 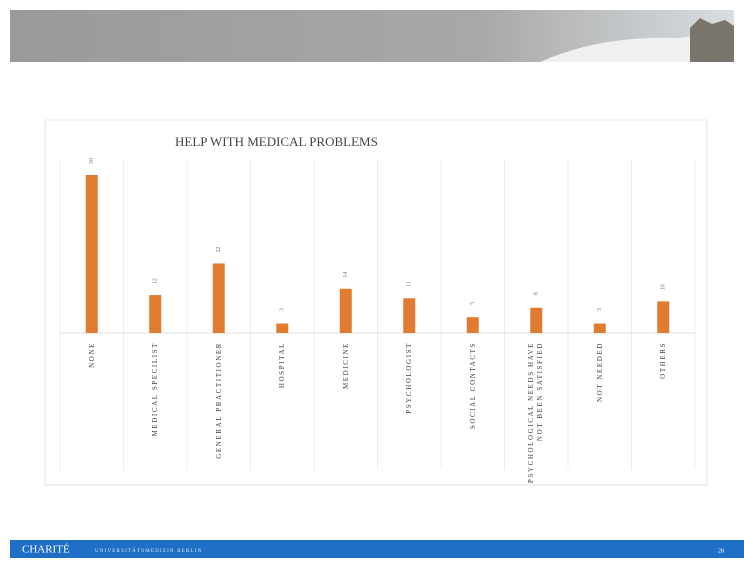 I want to click on x-tick-label: PSYCHOLOGIST, so click(x=408, y=378).